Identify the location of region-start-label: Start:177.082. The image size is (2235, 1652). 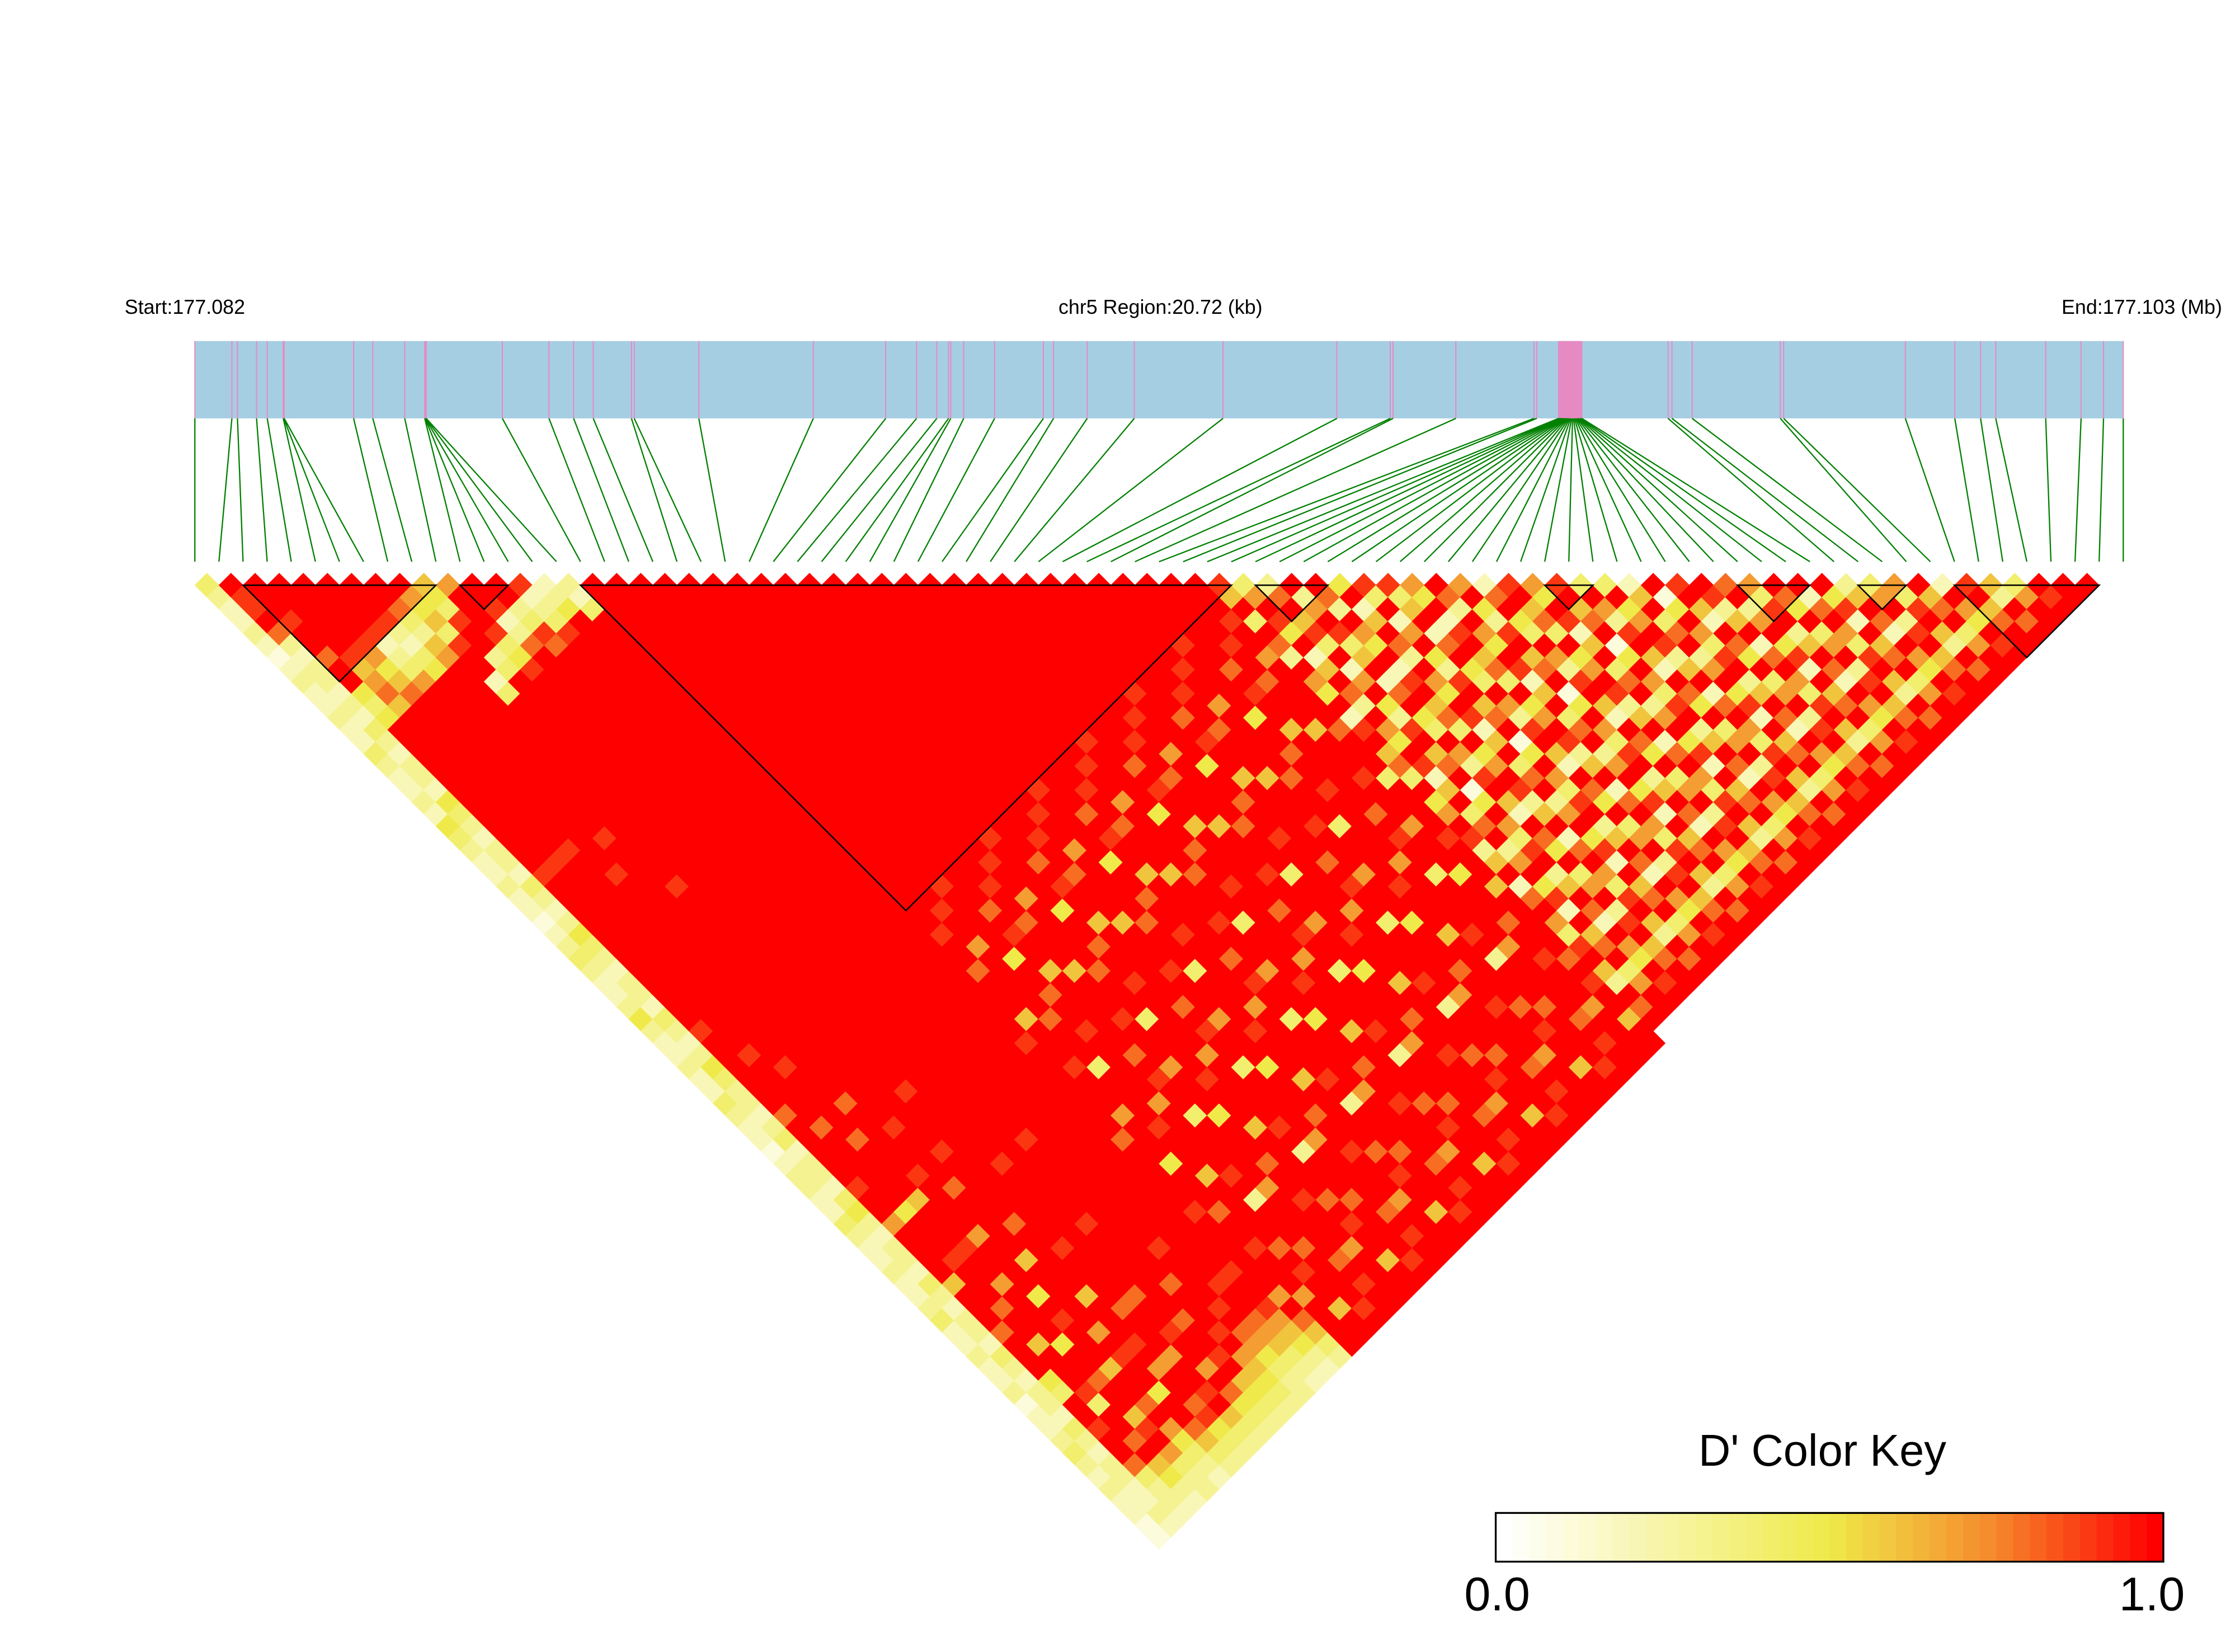
(185, 307).